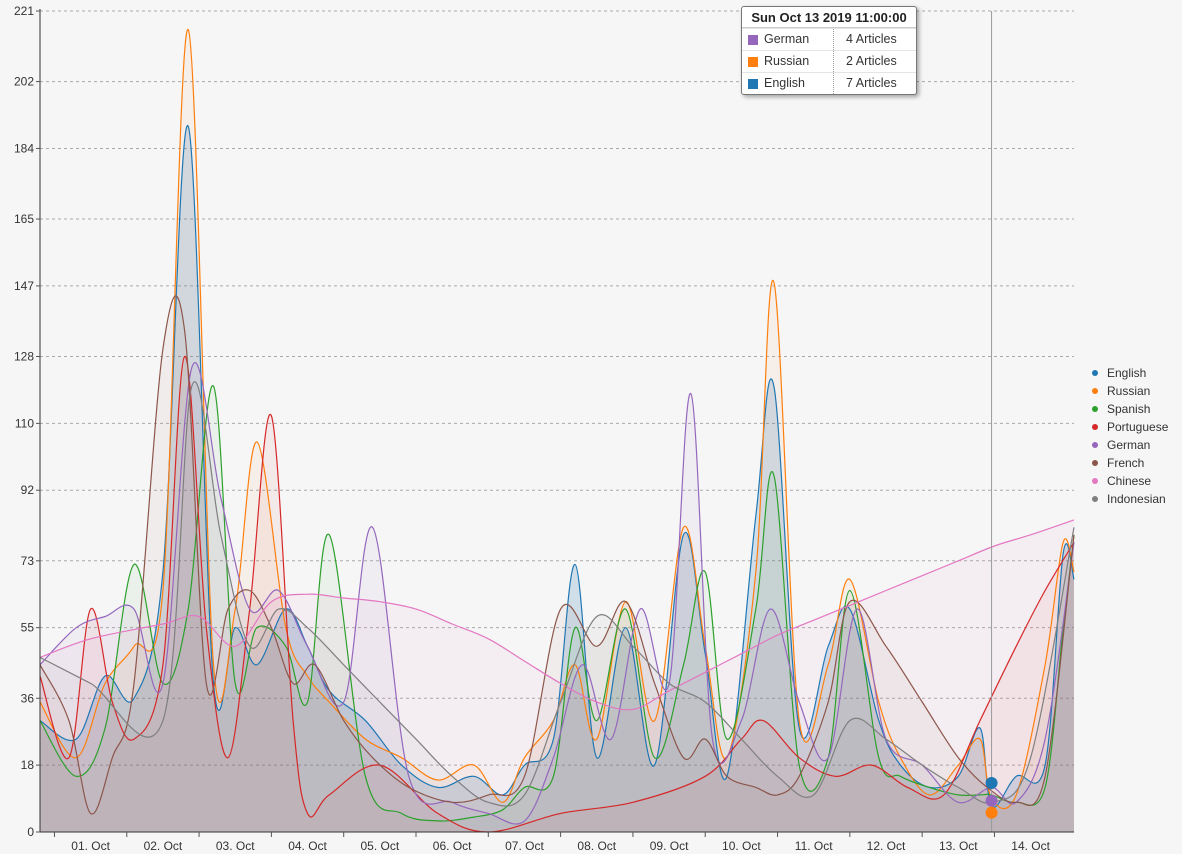 Image resolution: width=1182 pixels, height=854 pixels. I want to click on tooltip-series-name: German, so click(787, 39).